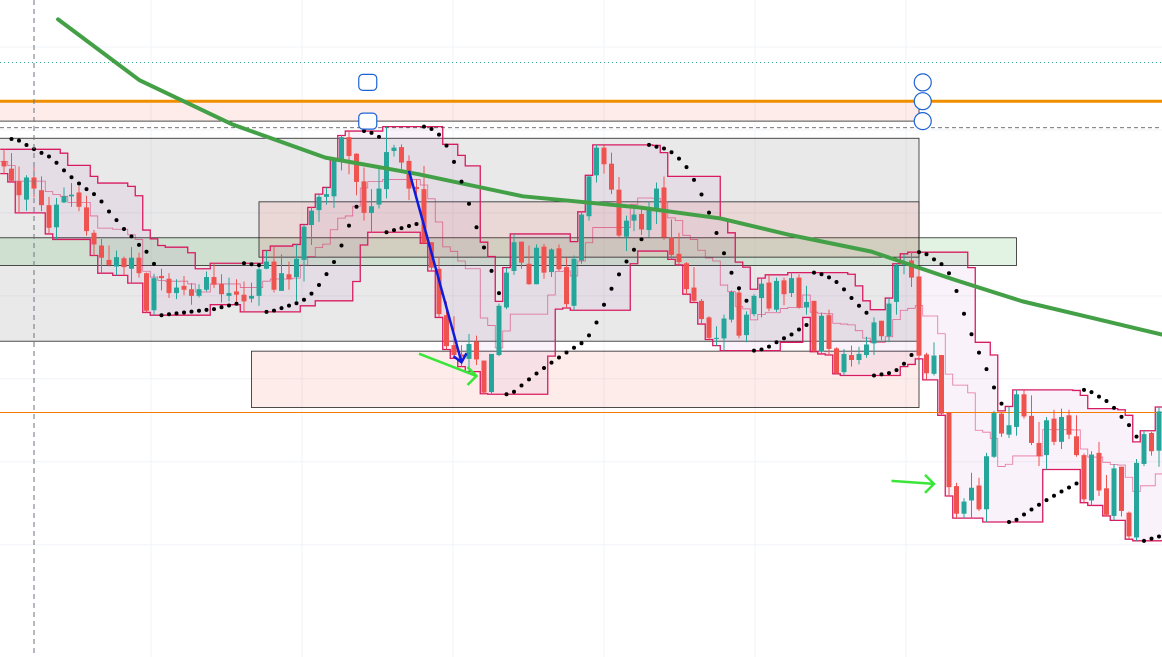  Describe the element at coordinates (460, 111) in the screenshot. I see `resistance-zone` at that location.